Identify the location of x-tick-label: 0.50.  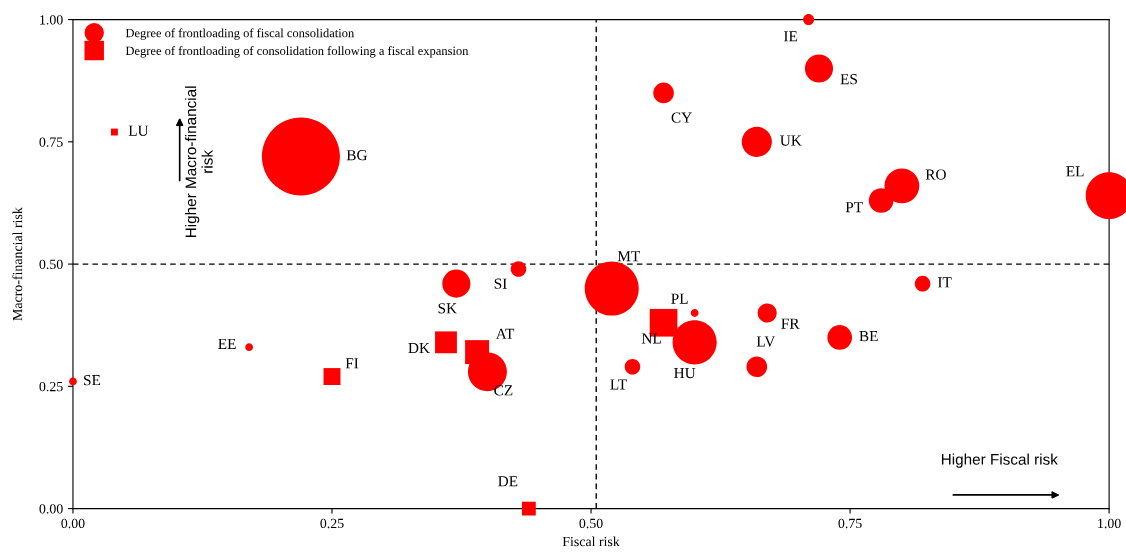
(591, 523).